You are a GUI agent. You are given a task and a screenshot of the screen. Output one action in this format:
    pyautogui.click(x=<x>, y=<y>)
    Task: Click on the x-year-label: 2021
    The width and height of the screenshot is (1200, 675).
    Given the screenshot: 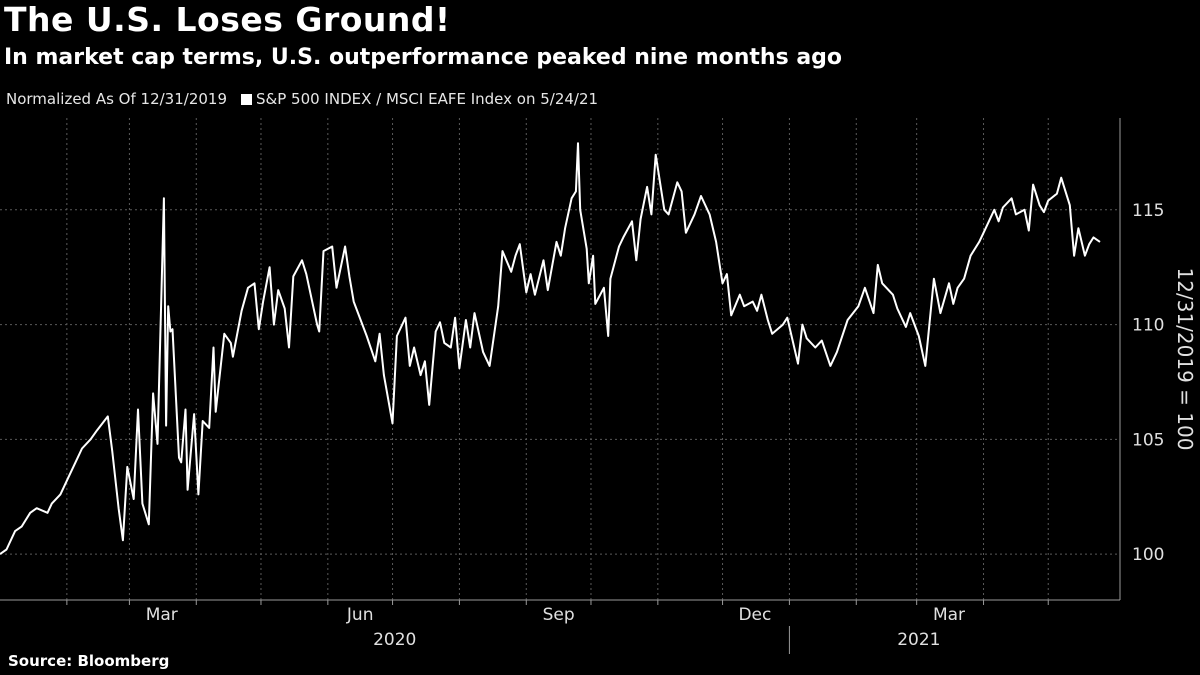 What is the action you would take?
    pyautogui.click(x=918, y=640)
    